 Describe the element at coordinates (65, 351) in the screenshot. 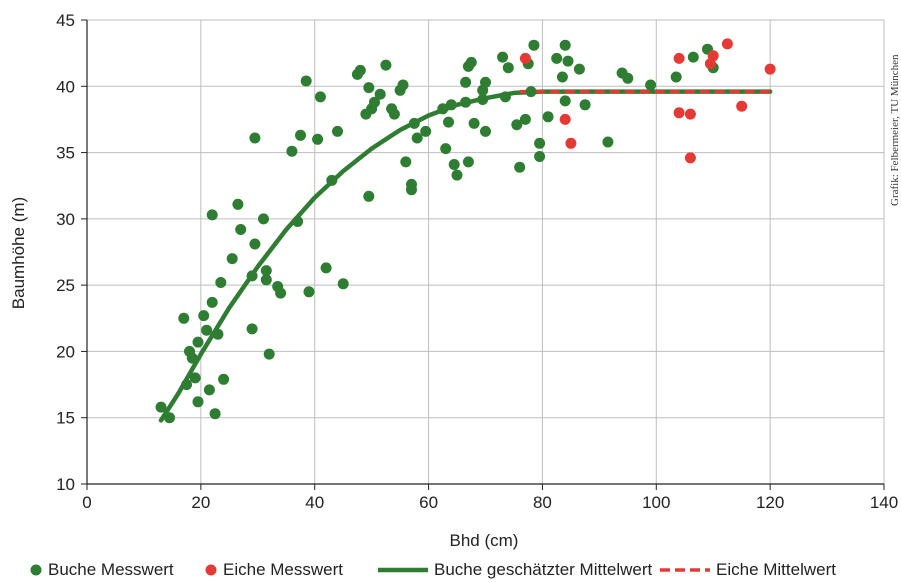

I see `y-tick-label: 20` at that location.